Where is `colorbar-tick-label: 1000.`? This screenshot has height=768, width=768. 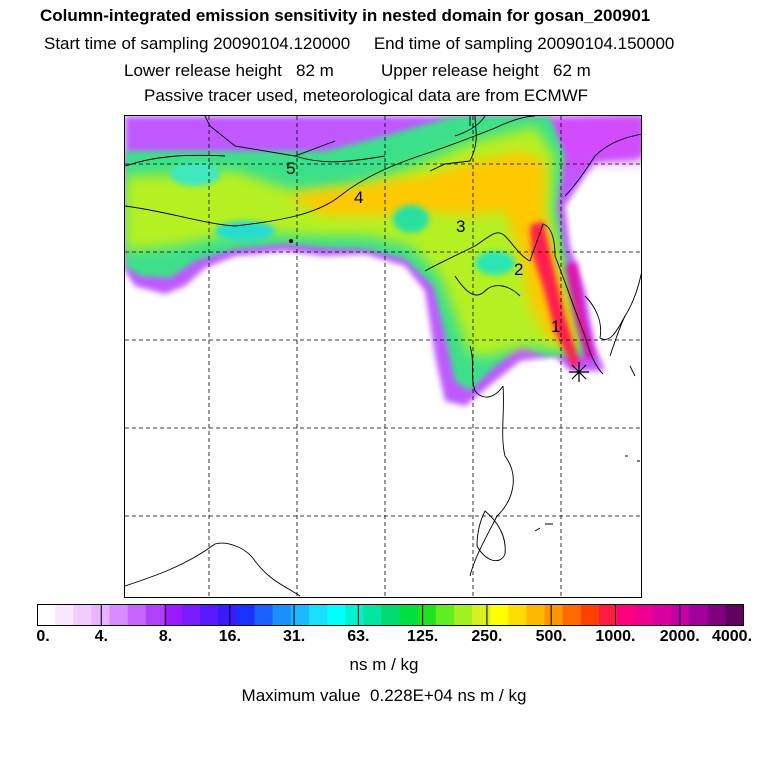 colorbar-tick-label: 1000. is located at coordinates (615, 636).